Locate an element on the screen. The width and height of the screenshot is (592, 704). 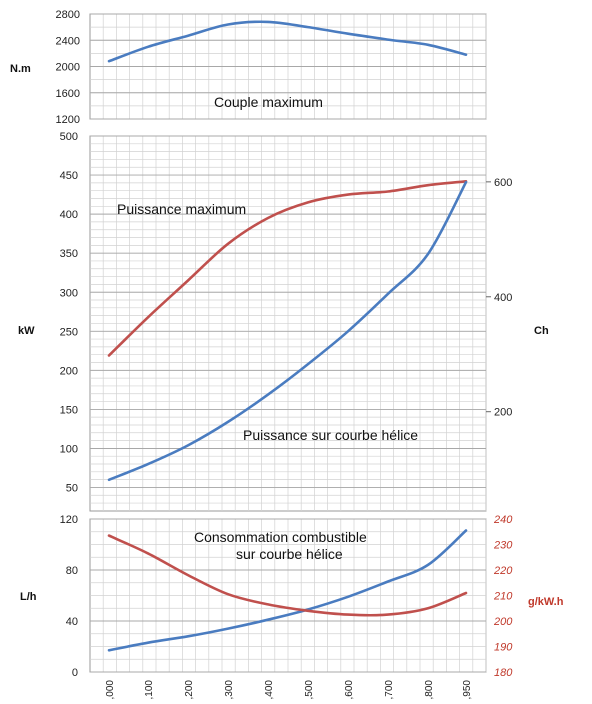
ytick-label: 100 is located at coordinates (69, 450).